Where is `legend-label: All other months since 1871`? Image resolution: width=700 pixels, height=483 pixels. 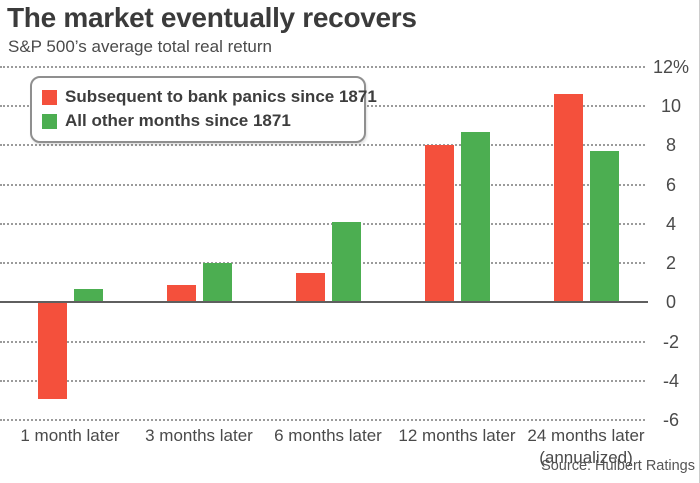
legend-label: All other months since 1871 is located at coordinates (178, 120).